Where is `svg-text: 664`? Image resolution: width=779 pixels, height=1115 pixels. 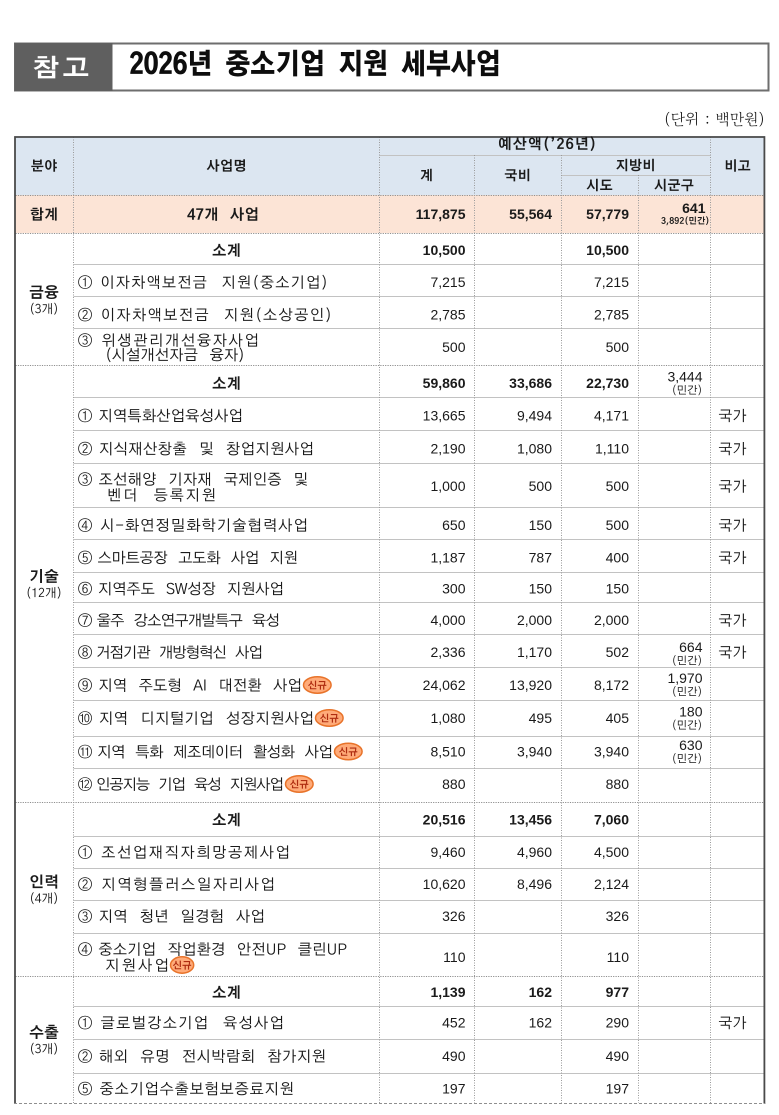 svg-text: 664 is located at coordinates (691, 647).